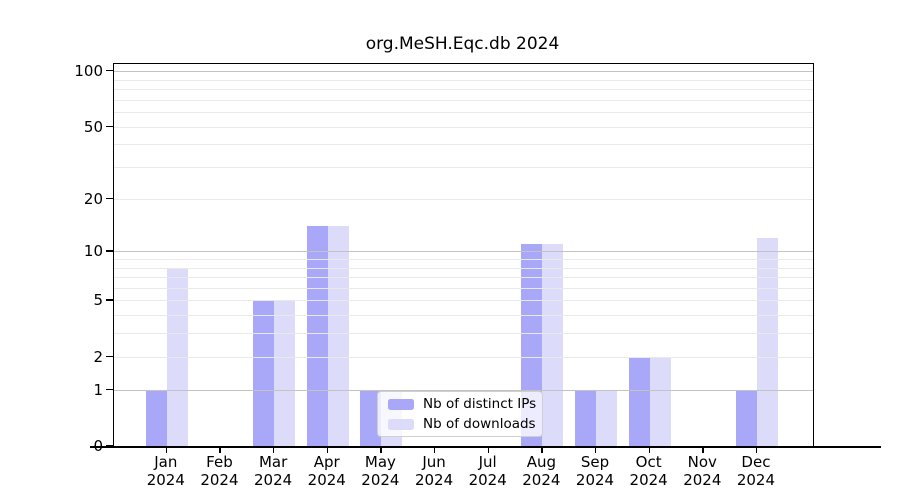 Image resolution: width=900 pixels, height=500 pixels. Describe the element at coordinates (380, 480) in the screenshot. I see `x-label-year-may: 2024` at that location.